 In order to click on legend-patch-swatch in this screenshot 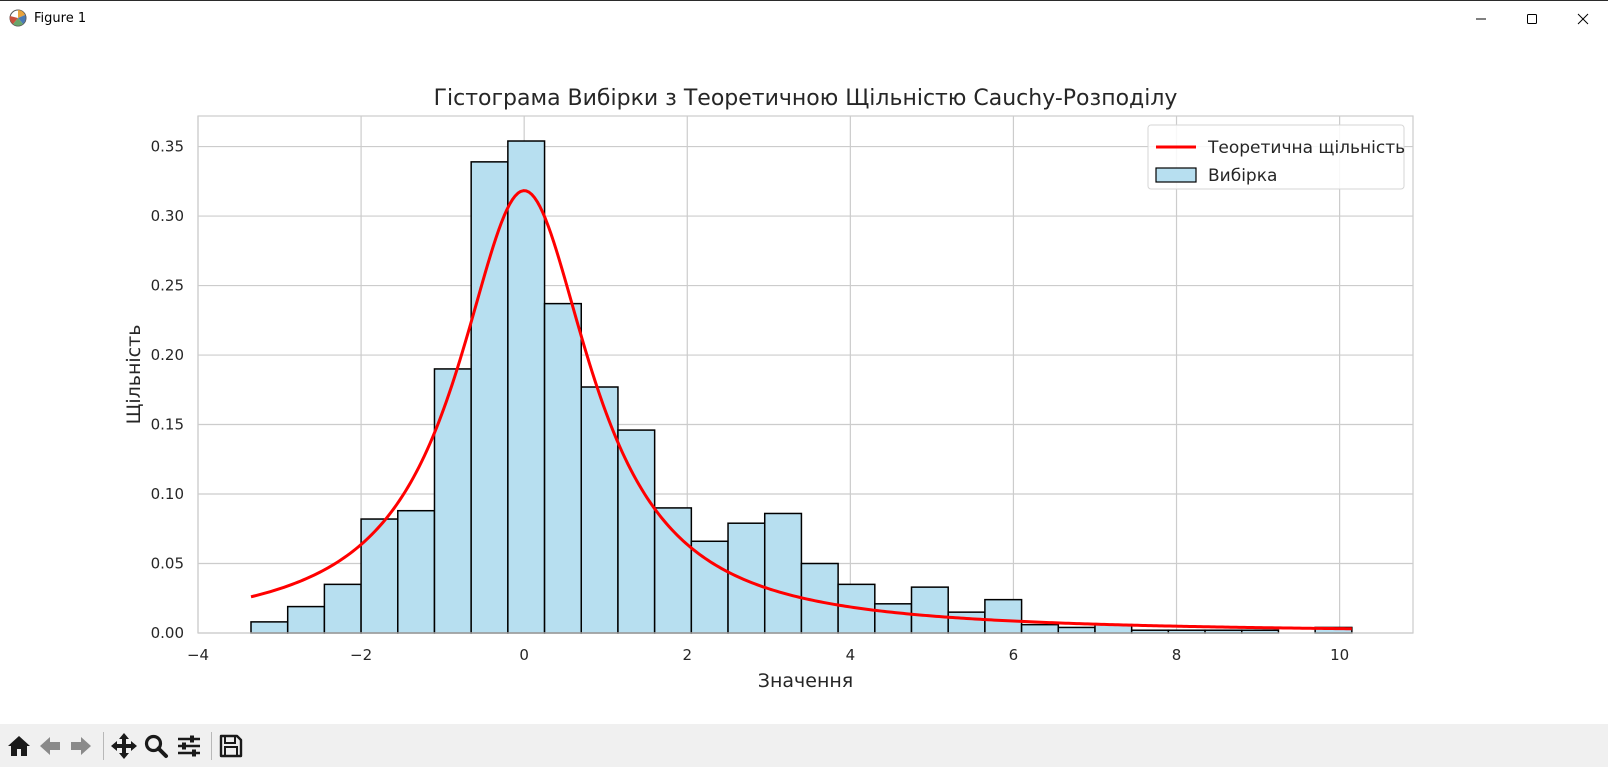, I will do `click(1176, 175)`.